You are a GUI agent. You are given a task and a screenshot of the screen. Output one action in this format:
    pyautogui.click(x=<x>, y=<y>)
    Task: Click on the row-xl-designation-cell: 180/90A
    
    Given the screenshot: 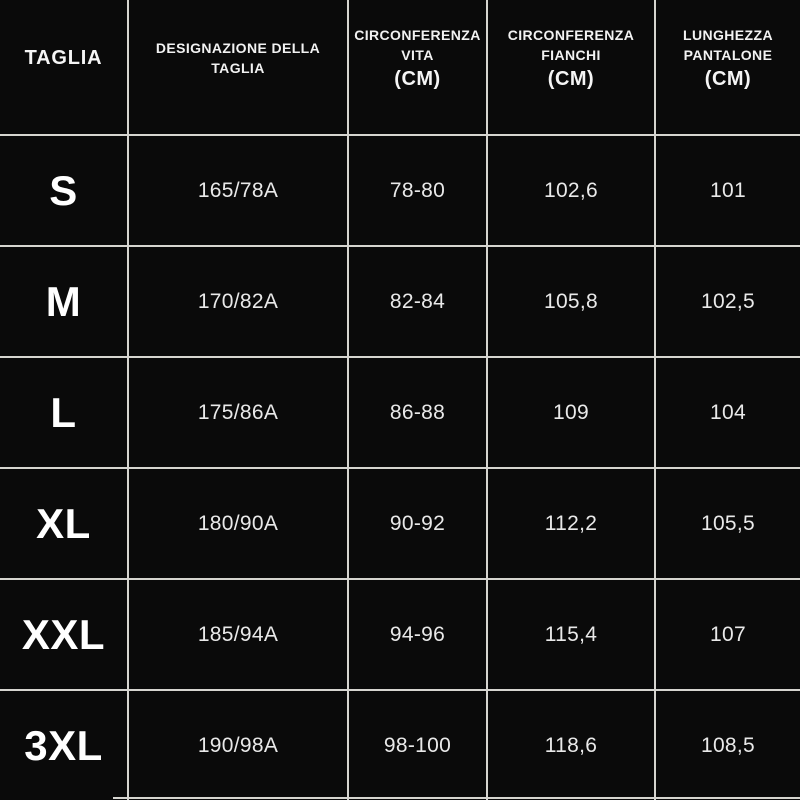 What is the action you would take?
    pyautogui.click(x=238, y=523)
    